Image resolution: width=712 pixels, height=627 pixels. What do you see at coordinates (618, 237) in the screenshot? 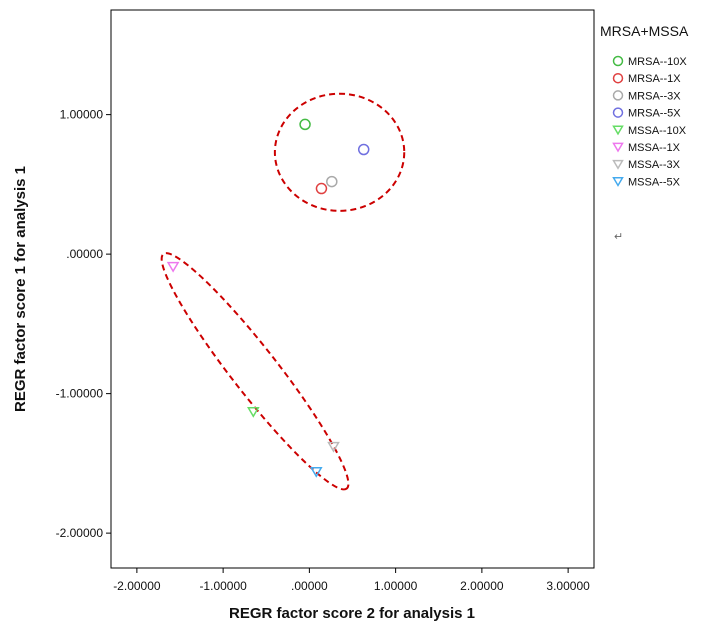
I see `legend-extra-text: ↵` at bounding box center [618, 237].